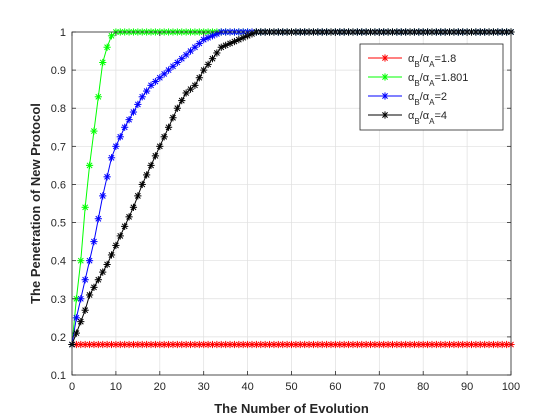  What do you see at coordinates (116, 387) in the screenshot?
I see `x-tick-label: 10` at bounding box center [116, 387].